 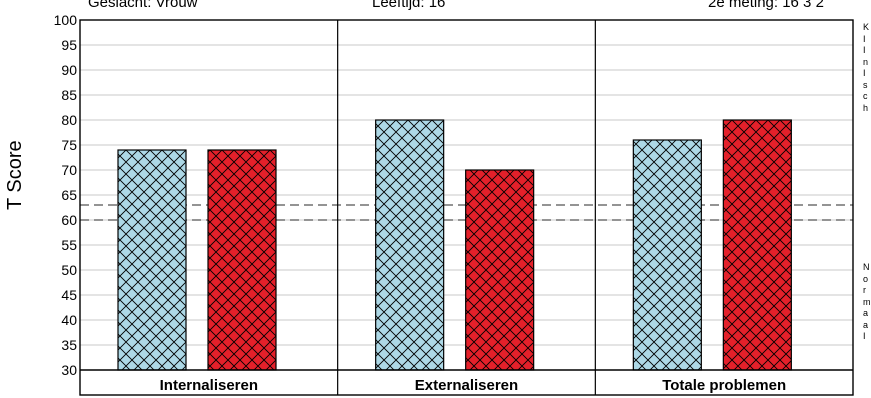 I want to click on y-tick-label: 90, so click(x=69, y=70).